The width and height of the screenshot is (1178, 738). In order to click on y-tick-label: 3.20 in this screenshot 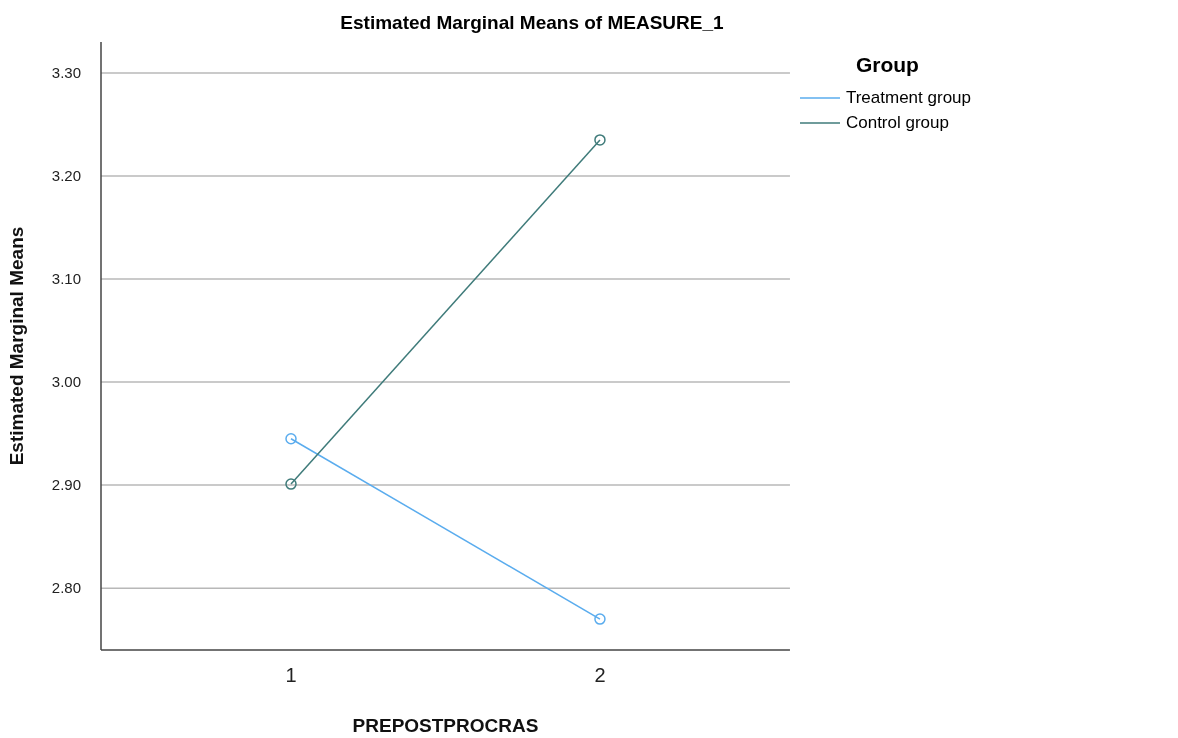, I will do `click(66, 176)`.